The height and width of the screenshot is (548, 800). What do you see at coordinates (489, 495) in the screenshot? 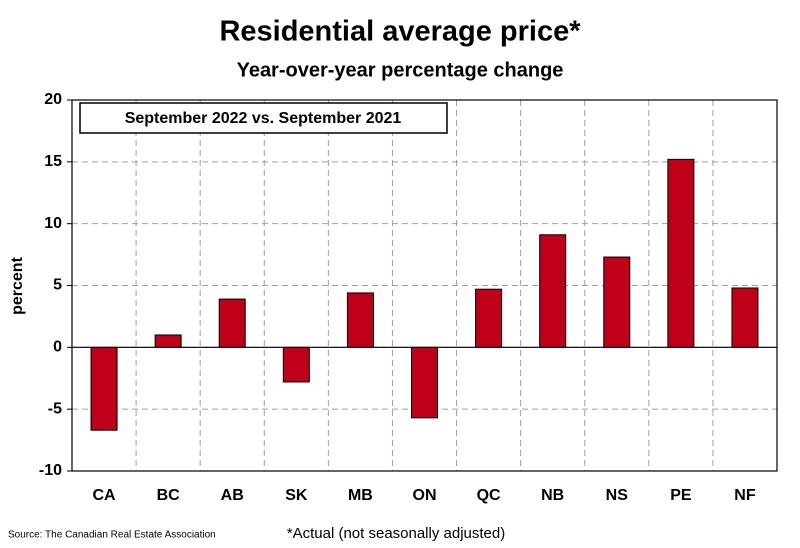
I see `x-tick-label: QC` at bounding box center [489, 495].